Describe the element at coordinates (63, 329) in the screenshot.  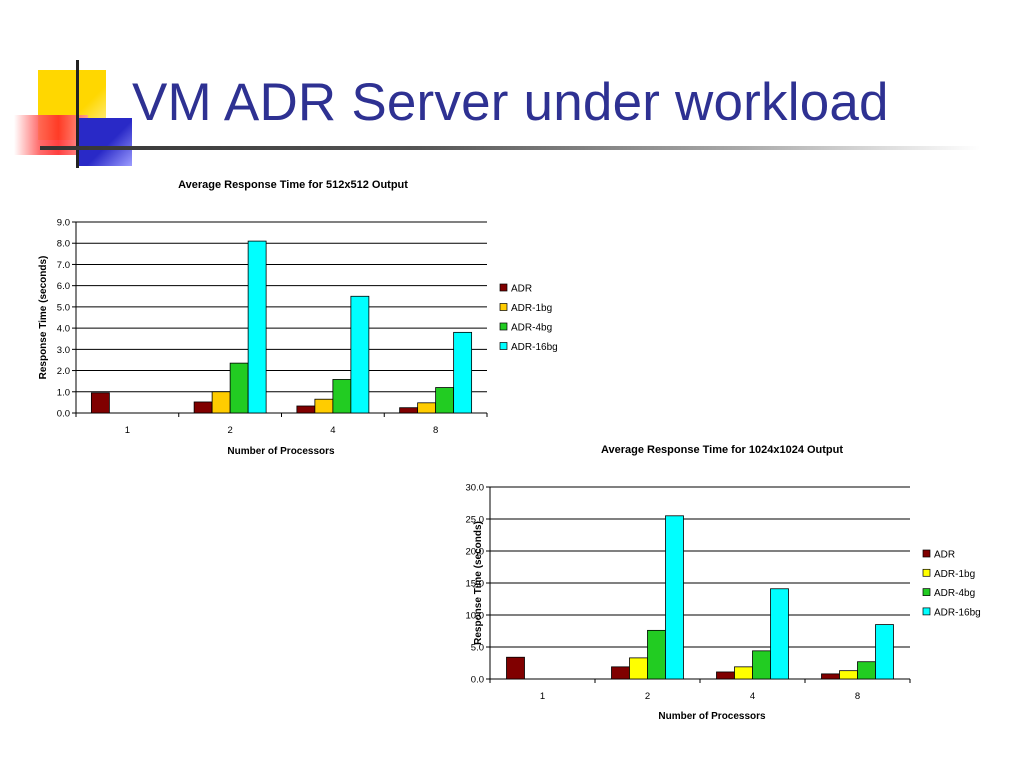
I see `y-tick-label: 4.0` at that location.